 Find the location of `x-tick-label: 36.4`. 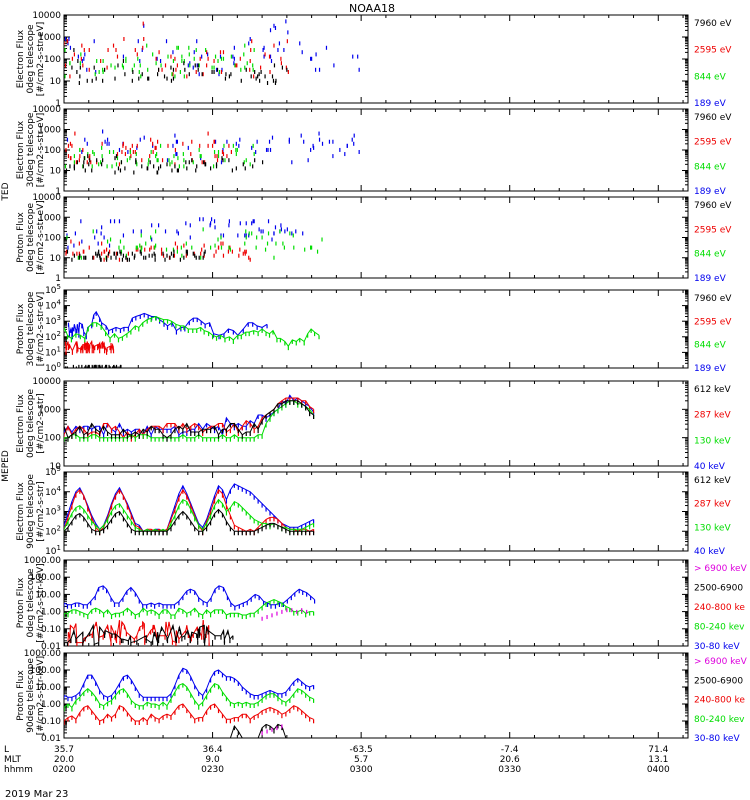

x-tick-label: 36.4 is located at coordinates (213, 750).